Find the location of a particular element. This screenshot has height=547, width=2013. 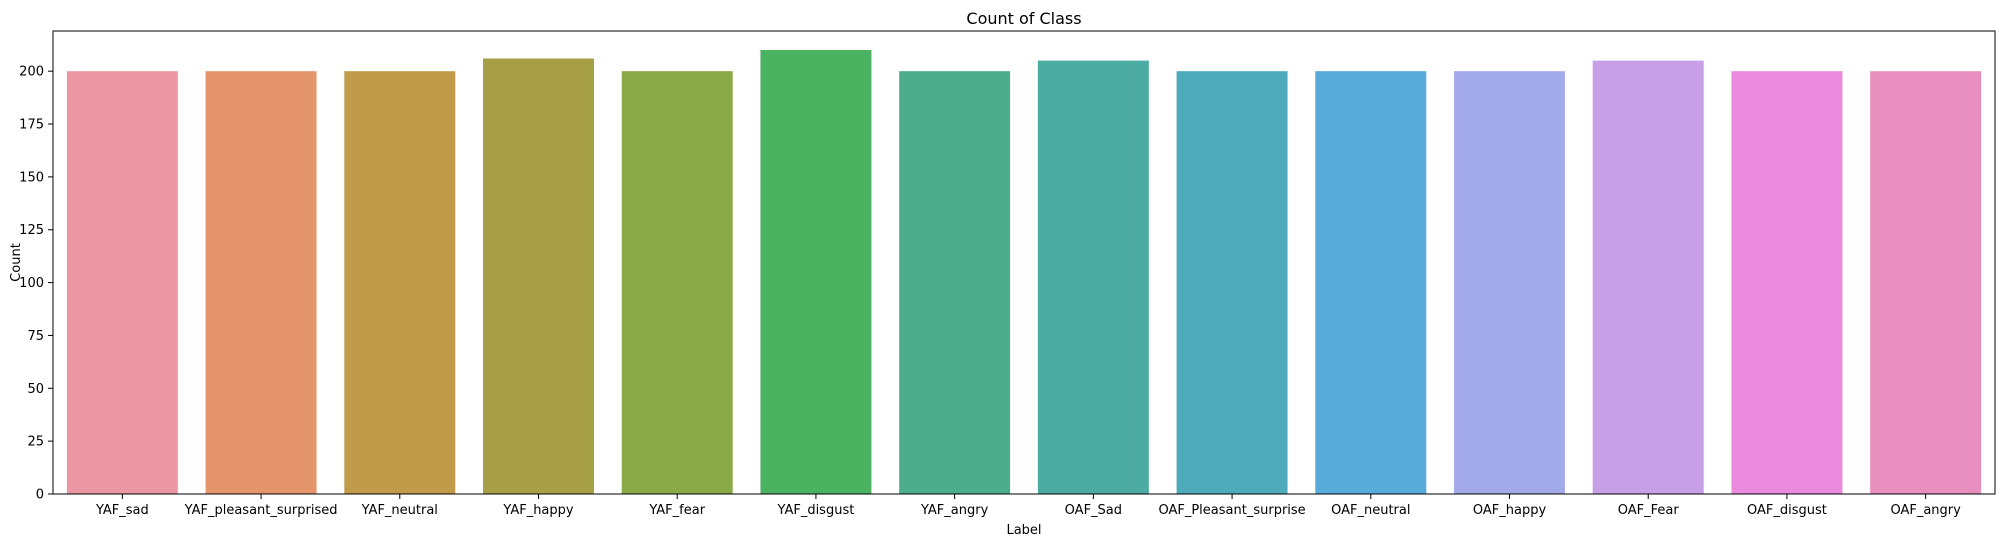

x-tick-label: YAF_fear is located at coordinates (676, 510).